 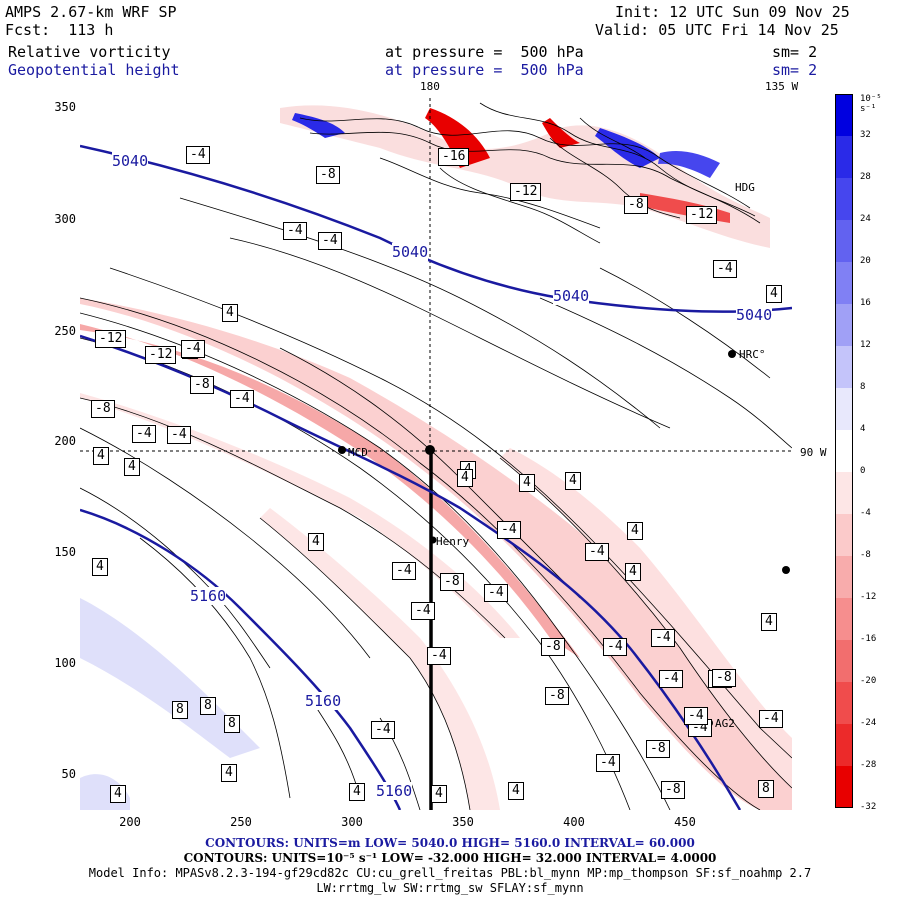 What do you see at coordinates (91, 12) in the screenshot?
I see `model-title: AMPS 2.67-km WRF SP` at bounding box center [91, 12].